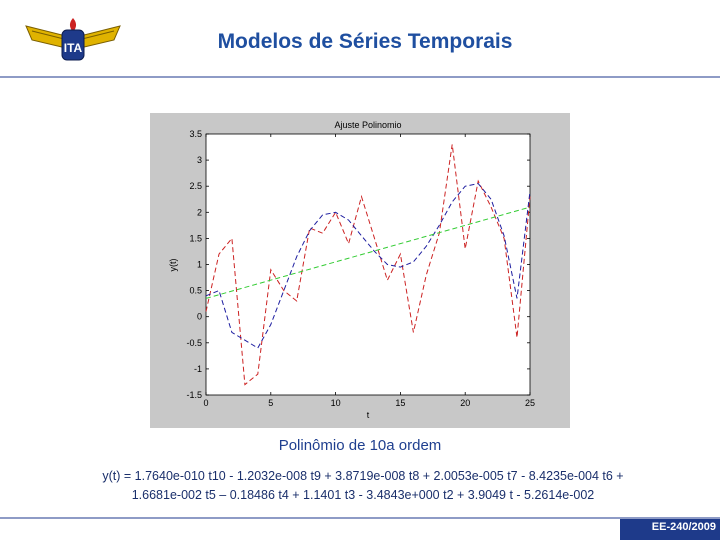 The image size is (720, 540). Describe the element at coordinates (360, 445) in the screenshot. I see `chart-caption: Polinômio de 10a ordem` at that location.